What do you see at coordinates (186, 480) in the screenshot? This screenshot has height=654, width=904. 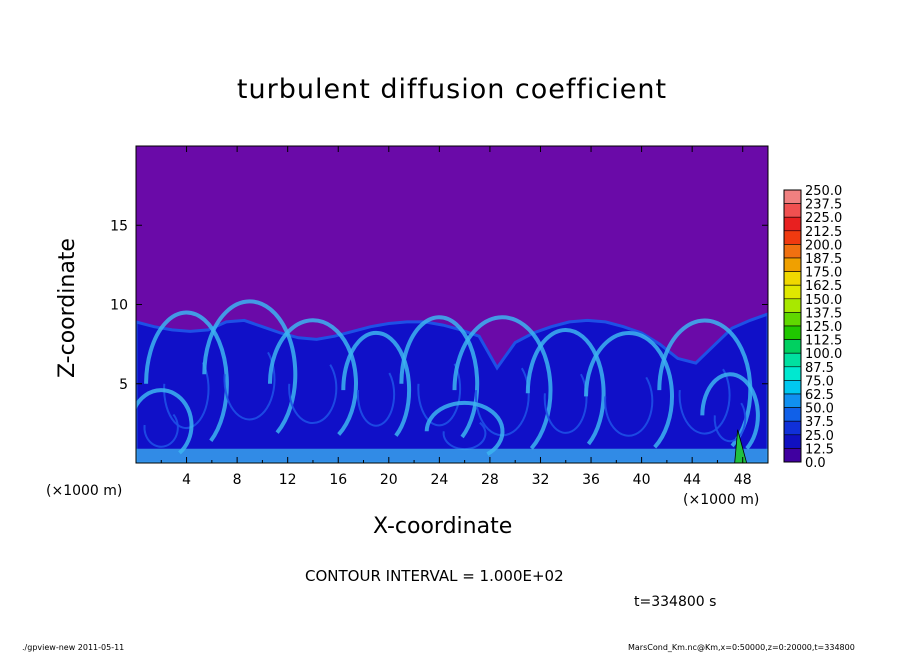 I see `x-tick-label: 4` at bounding box center [186, 480].